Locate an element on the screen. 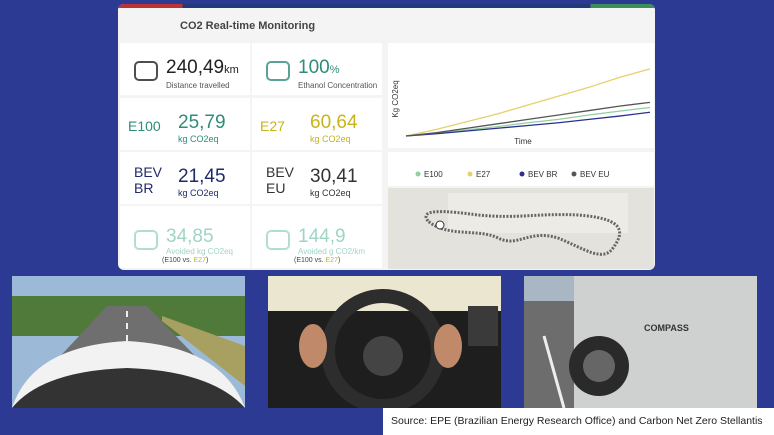 Image resolution: width=774 pixels, height=435 pixels. color-bar is located at coordinates (386, 6).